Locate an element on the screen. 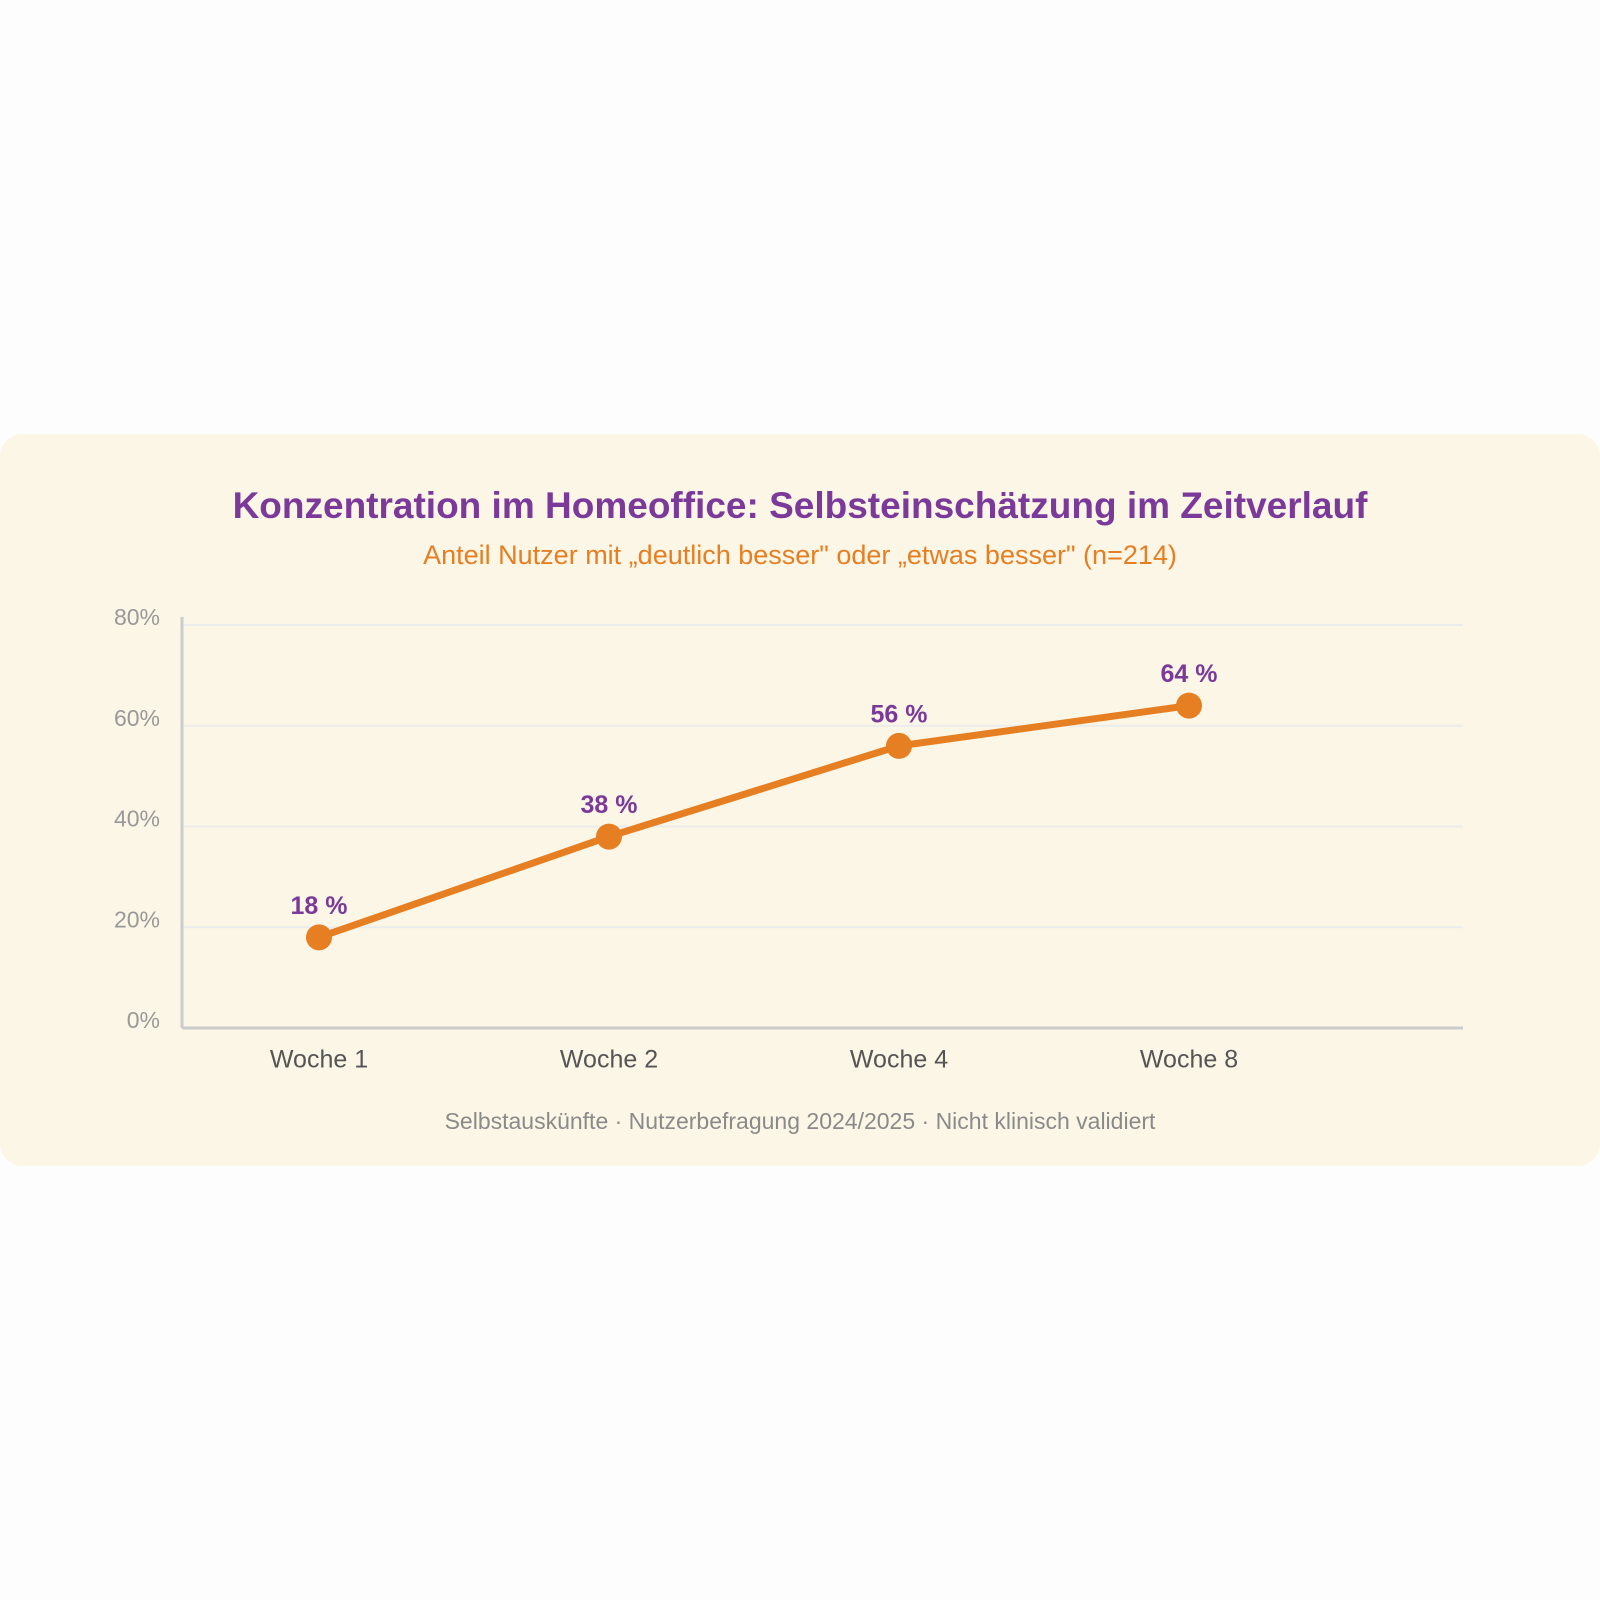  x-tick-label: Woche 1 is located at coordinates (319, 1060).